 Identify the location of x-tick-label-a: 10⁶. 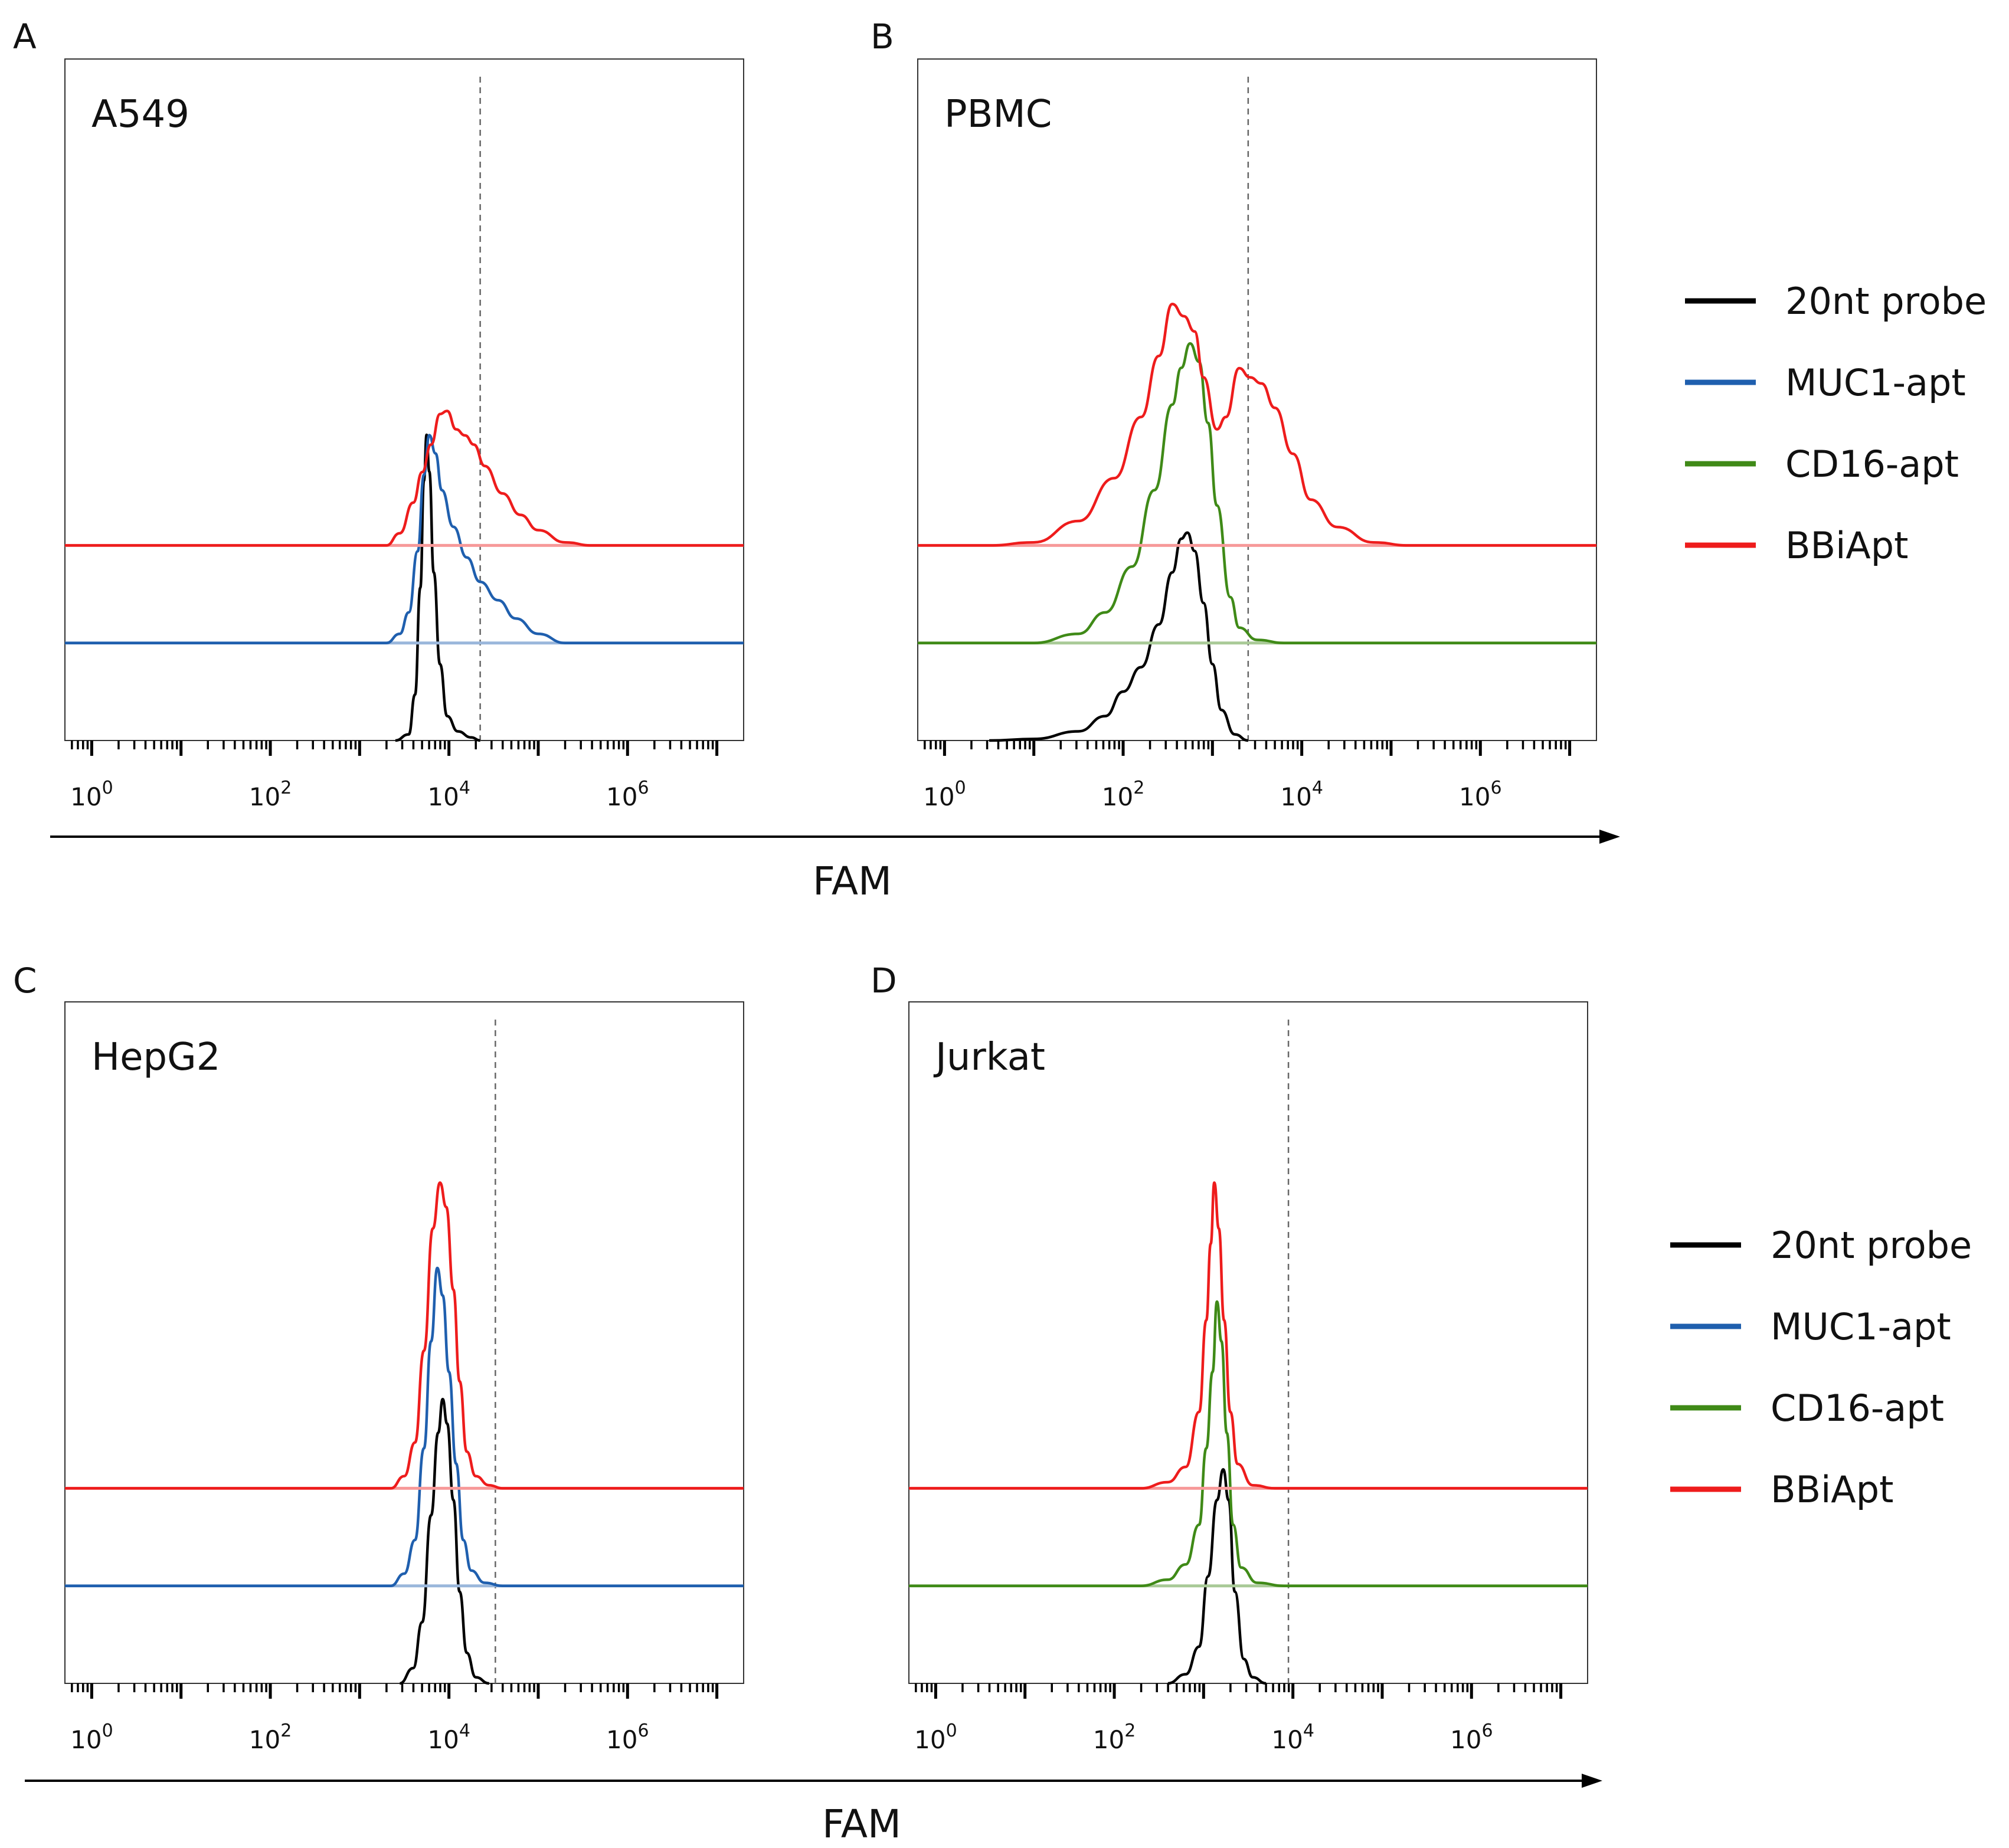
(627, 794).